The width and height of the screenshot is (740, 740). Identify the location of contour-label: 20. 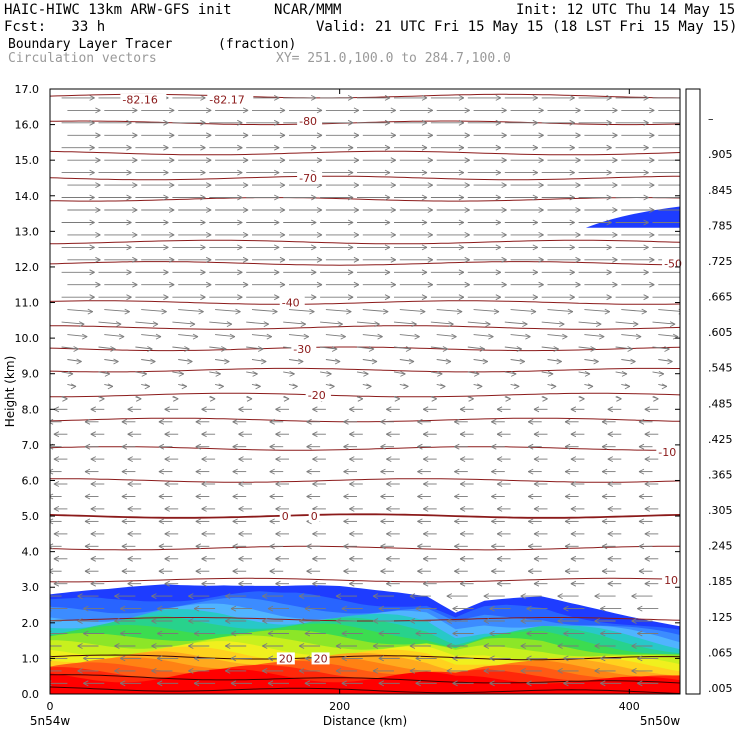
(321, 658).